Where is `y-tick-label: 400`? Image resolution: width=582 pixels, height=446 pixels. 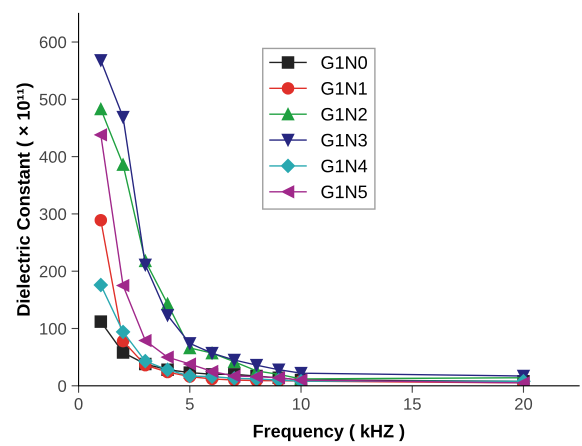
y-tick-label: 400 is located at coordinates (52, 157).